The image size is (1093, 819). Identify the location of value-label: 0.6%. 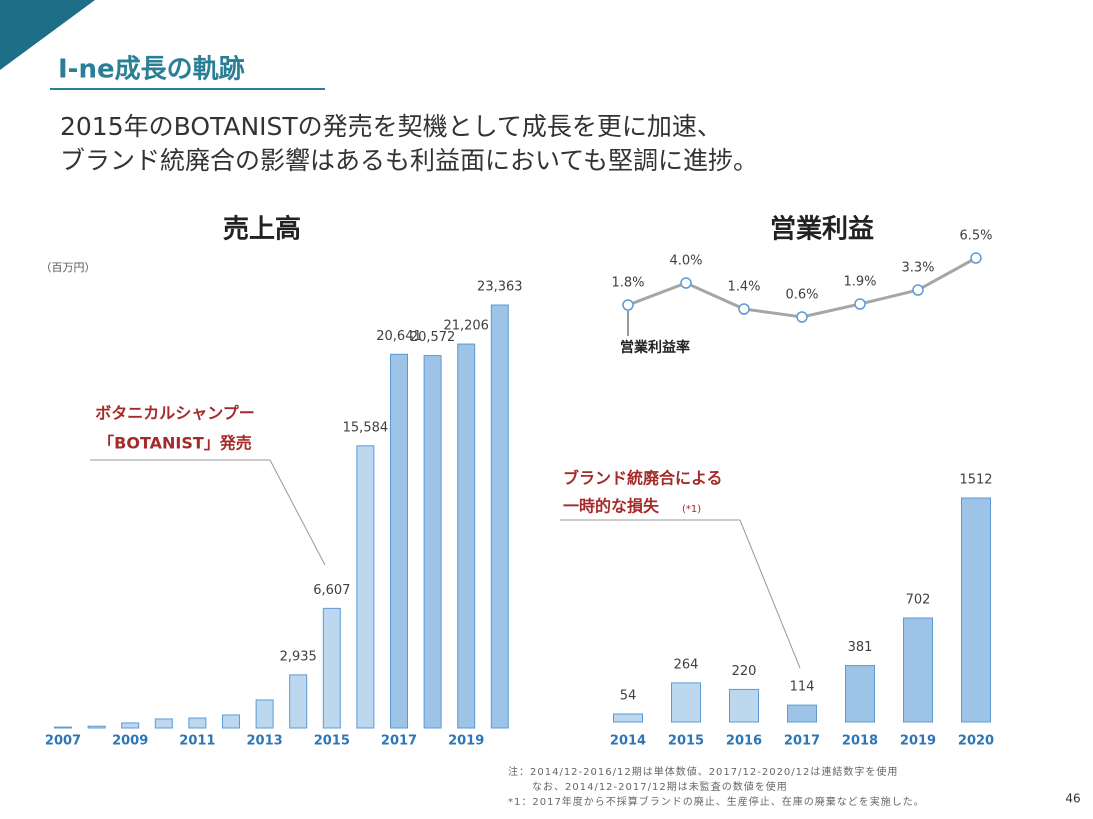
(801, 295).